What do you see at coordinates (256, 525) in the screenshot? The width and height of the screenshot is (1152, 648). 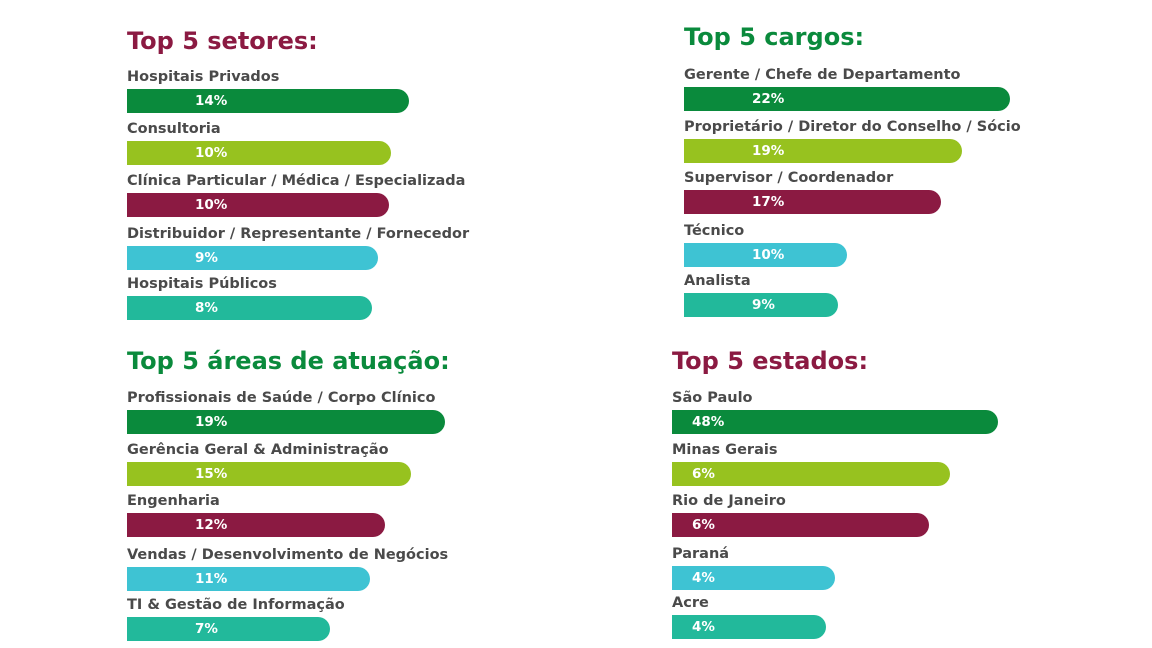 I see `bar: 12%` at bounding box center [256, 525].